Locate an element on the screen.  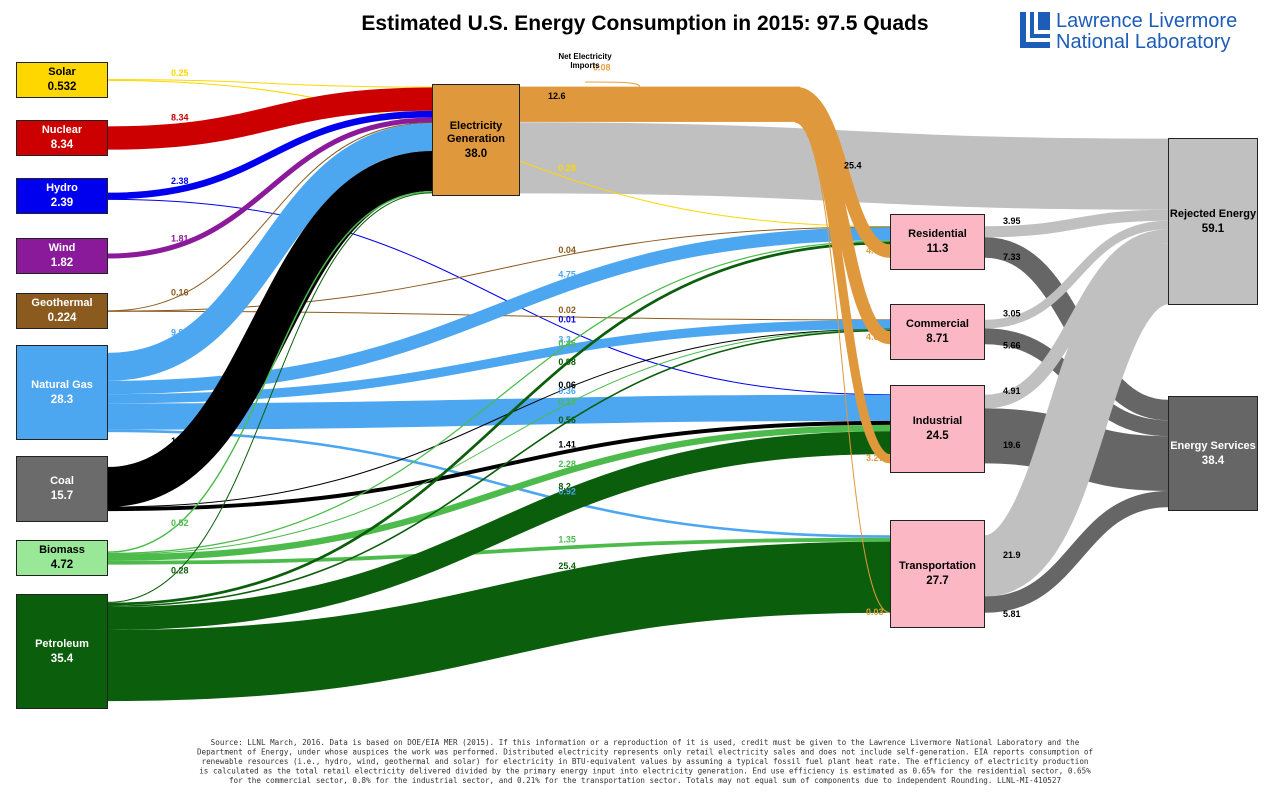
link-label: 7.33 is located at coordinates (1012, 257).